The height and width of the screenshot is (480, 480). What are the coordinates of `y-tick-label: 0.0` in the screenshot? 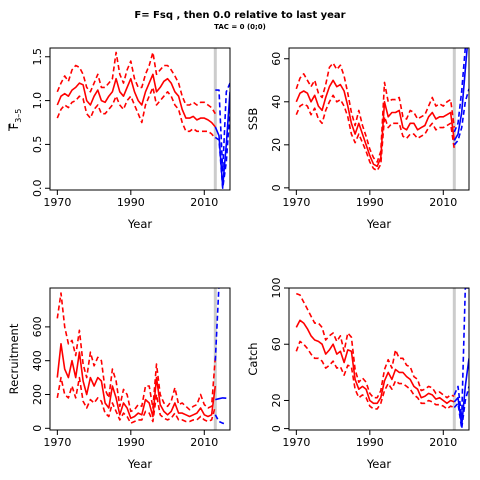 It's located at (37, 188).